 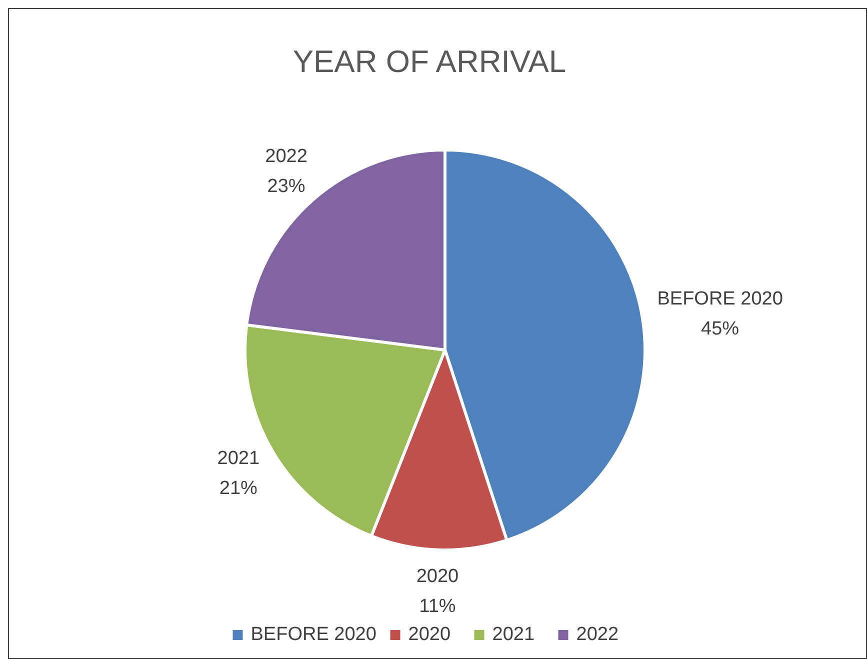 What do you see at coordinates (513, 634) in the screenshot?
I see `legend-label: 2021` at bounding box center [513, 634].